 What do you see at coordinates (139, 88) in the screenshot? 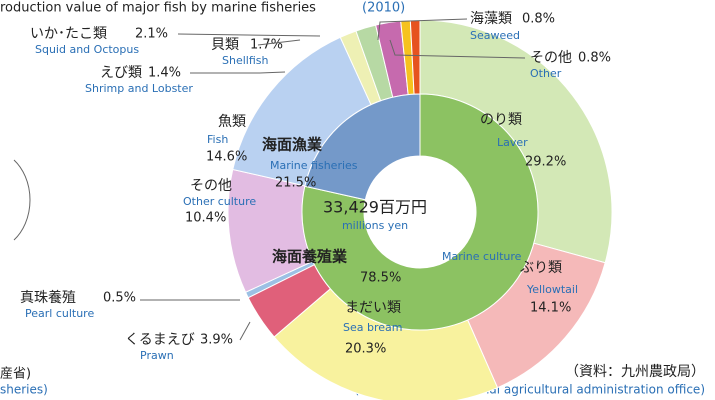
I see `slice-label-en: Shrimp and Lobster` at bounding box center [139, 88].